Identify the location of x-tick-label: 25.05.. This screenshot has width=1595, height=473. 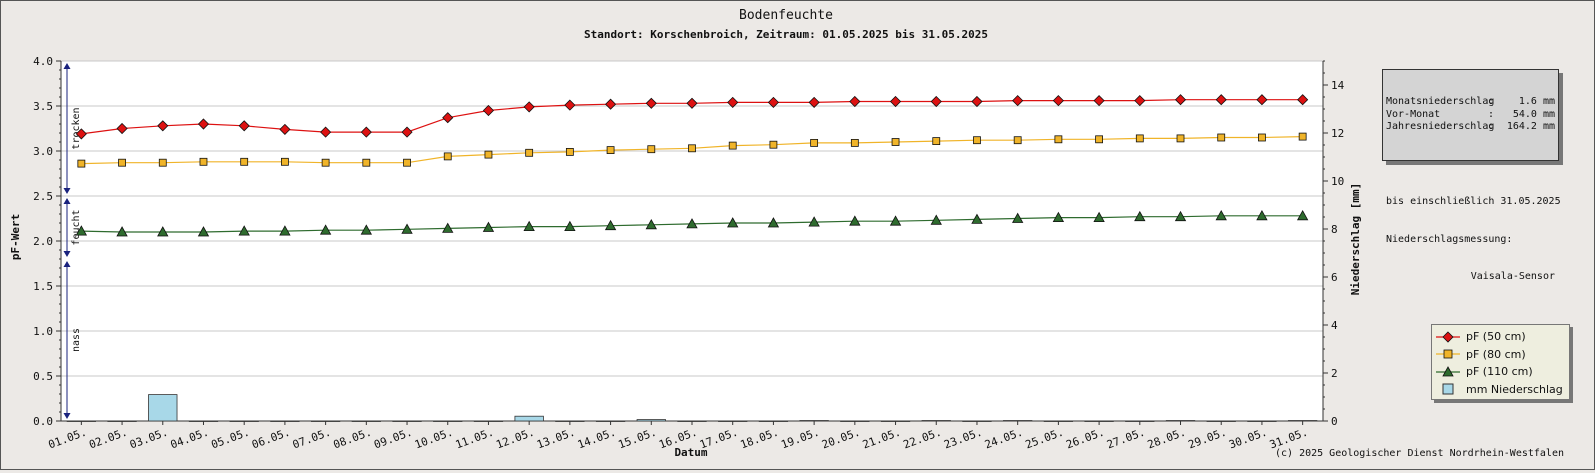
(1045, 439).